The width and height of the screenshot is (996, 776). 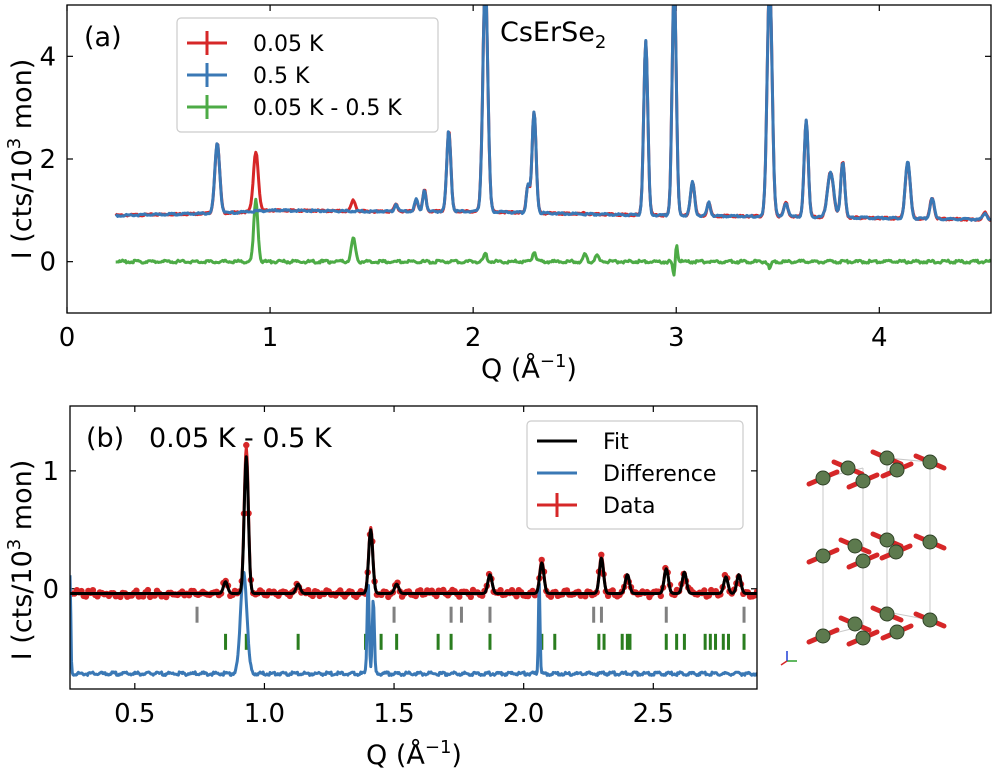 What do you see at coordinates (414, 754) in the screenshot?
I see `panel-b-xlabel: Q (Å−1)` at bounding box center [414, 754].